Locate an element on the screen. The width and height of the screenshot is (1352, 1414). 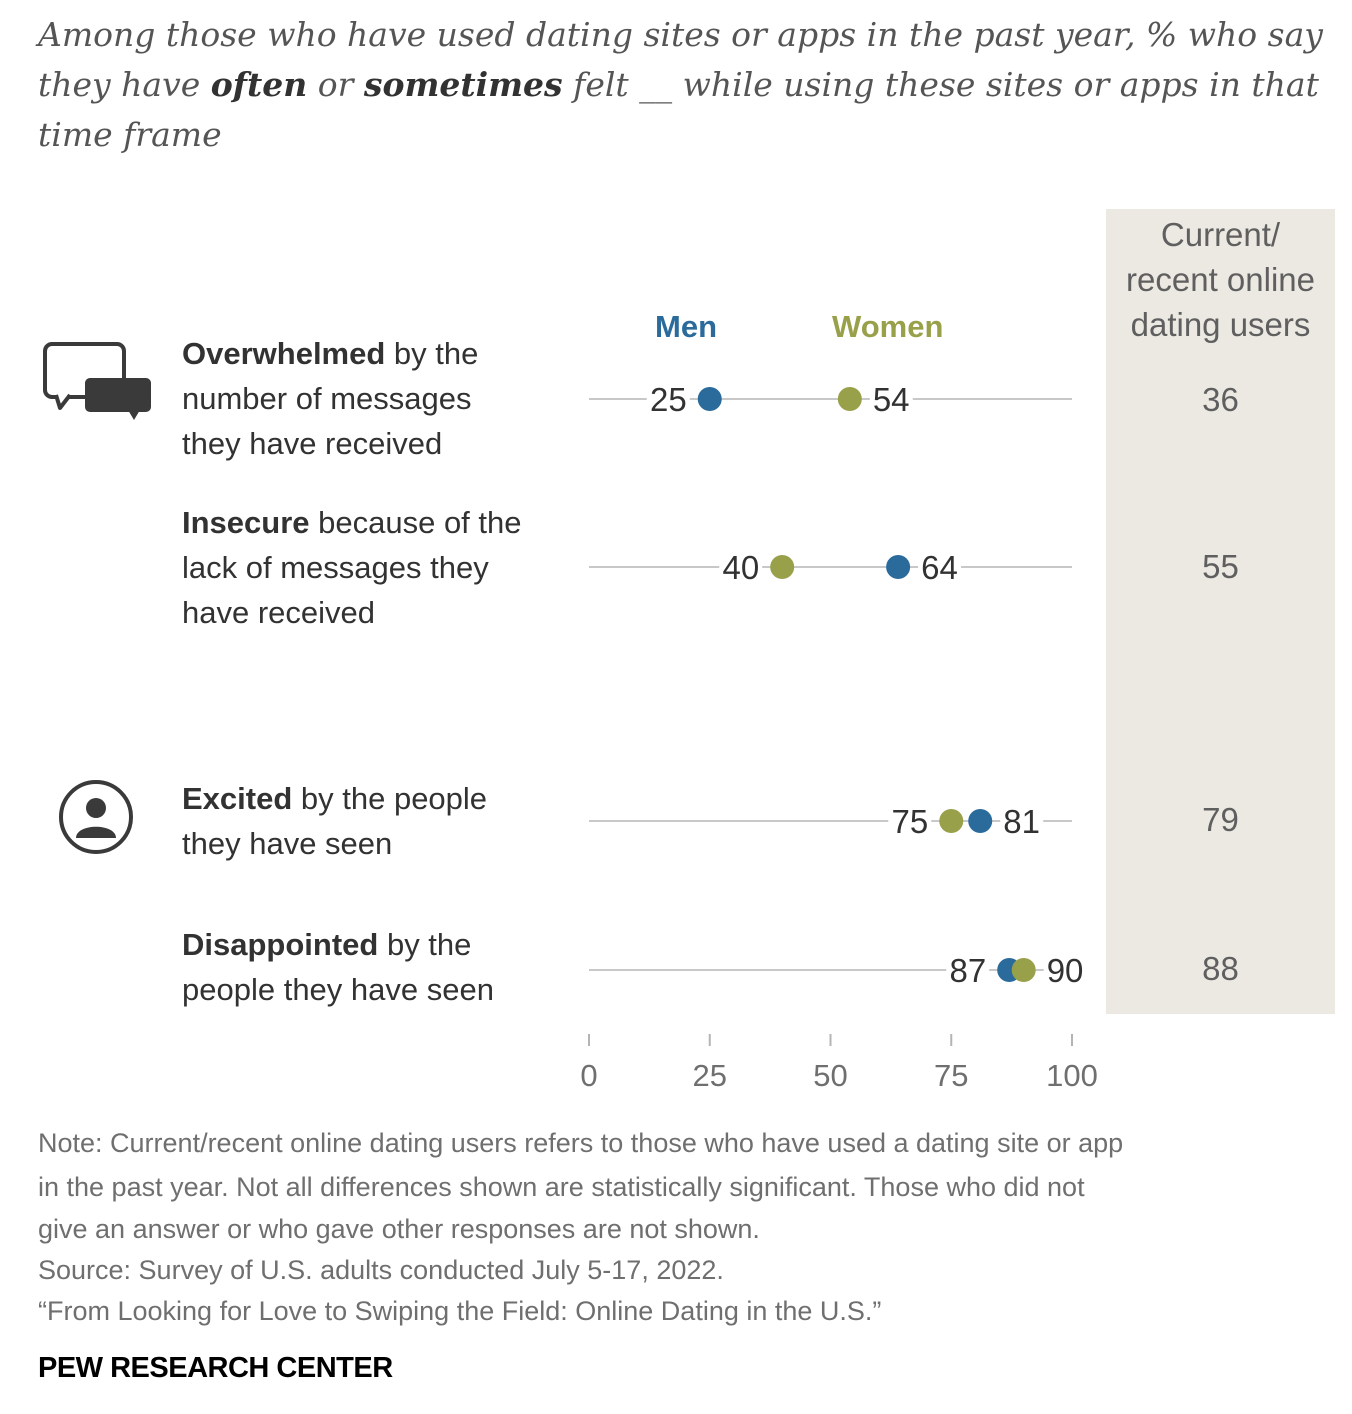
x-tick-label: 75 is located at coordinates (951, 1075).